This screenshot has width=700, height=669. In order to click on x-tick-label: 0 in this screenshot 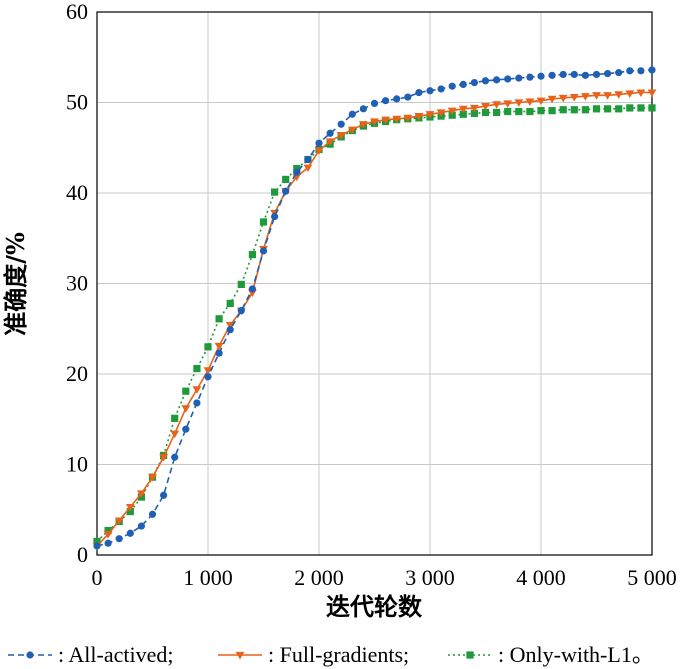, I will do `click(97, 577)`.